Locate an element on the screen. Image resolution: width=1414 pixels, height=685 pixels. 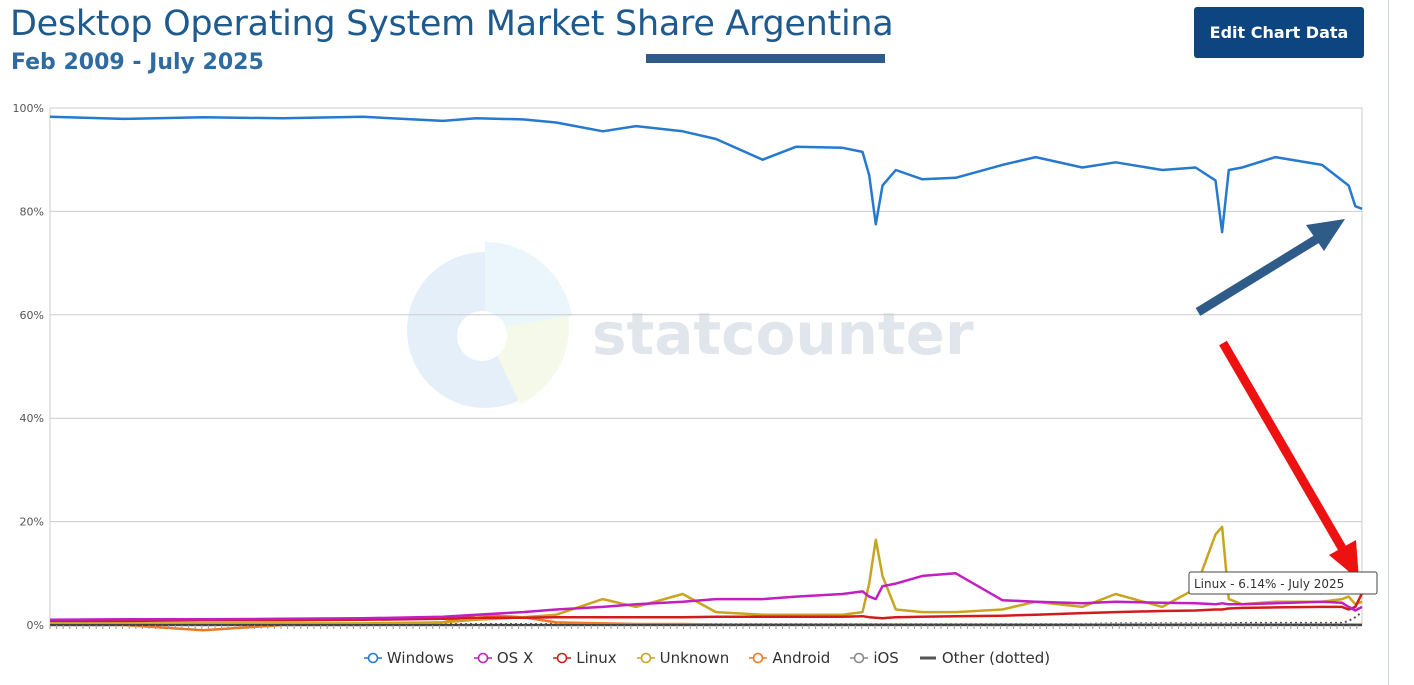
legend-item-ios: iOS is located at coordinates (874, 658).